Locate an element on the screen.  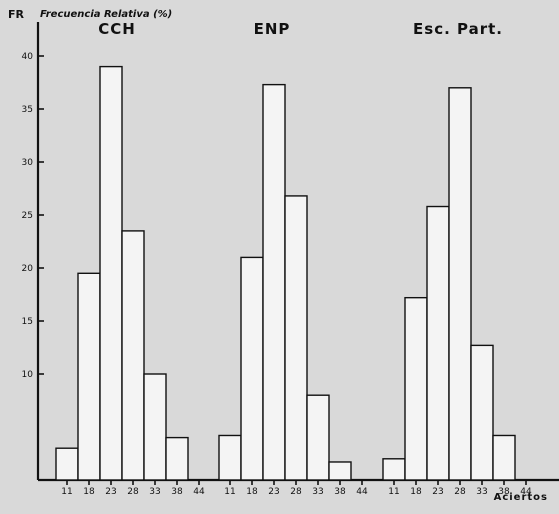
panel-title-0: CCH is located at coordinates (117, 29).